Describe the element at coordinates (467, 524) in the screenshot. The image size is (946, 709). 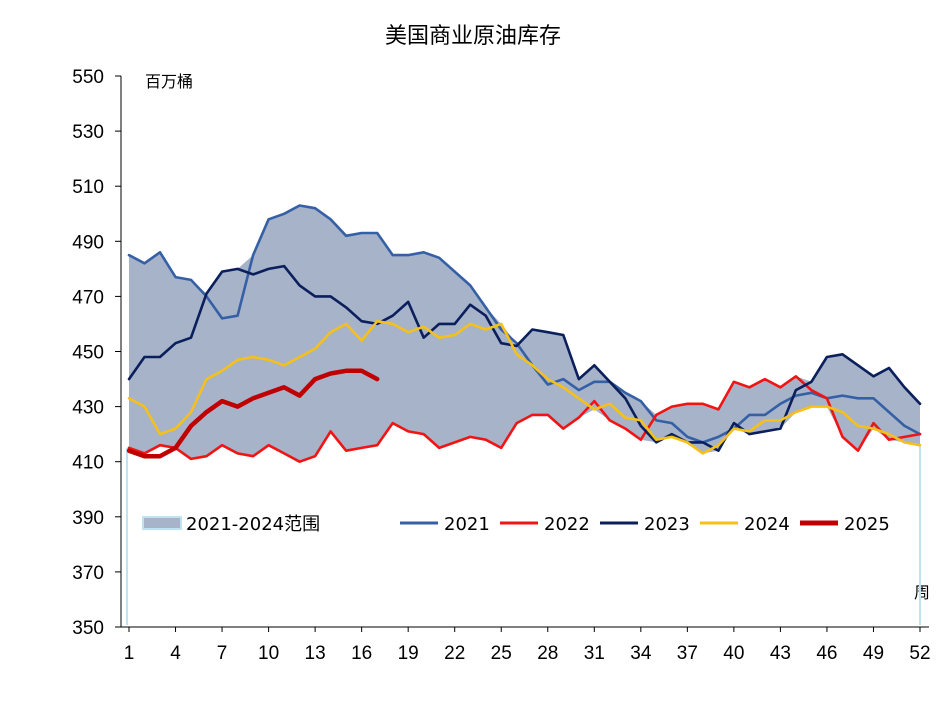
I see `legend-label-2021: 2021` at that location.